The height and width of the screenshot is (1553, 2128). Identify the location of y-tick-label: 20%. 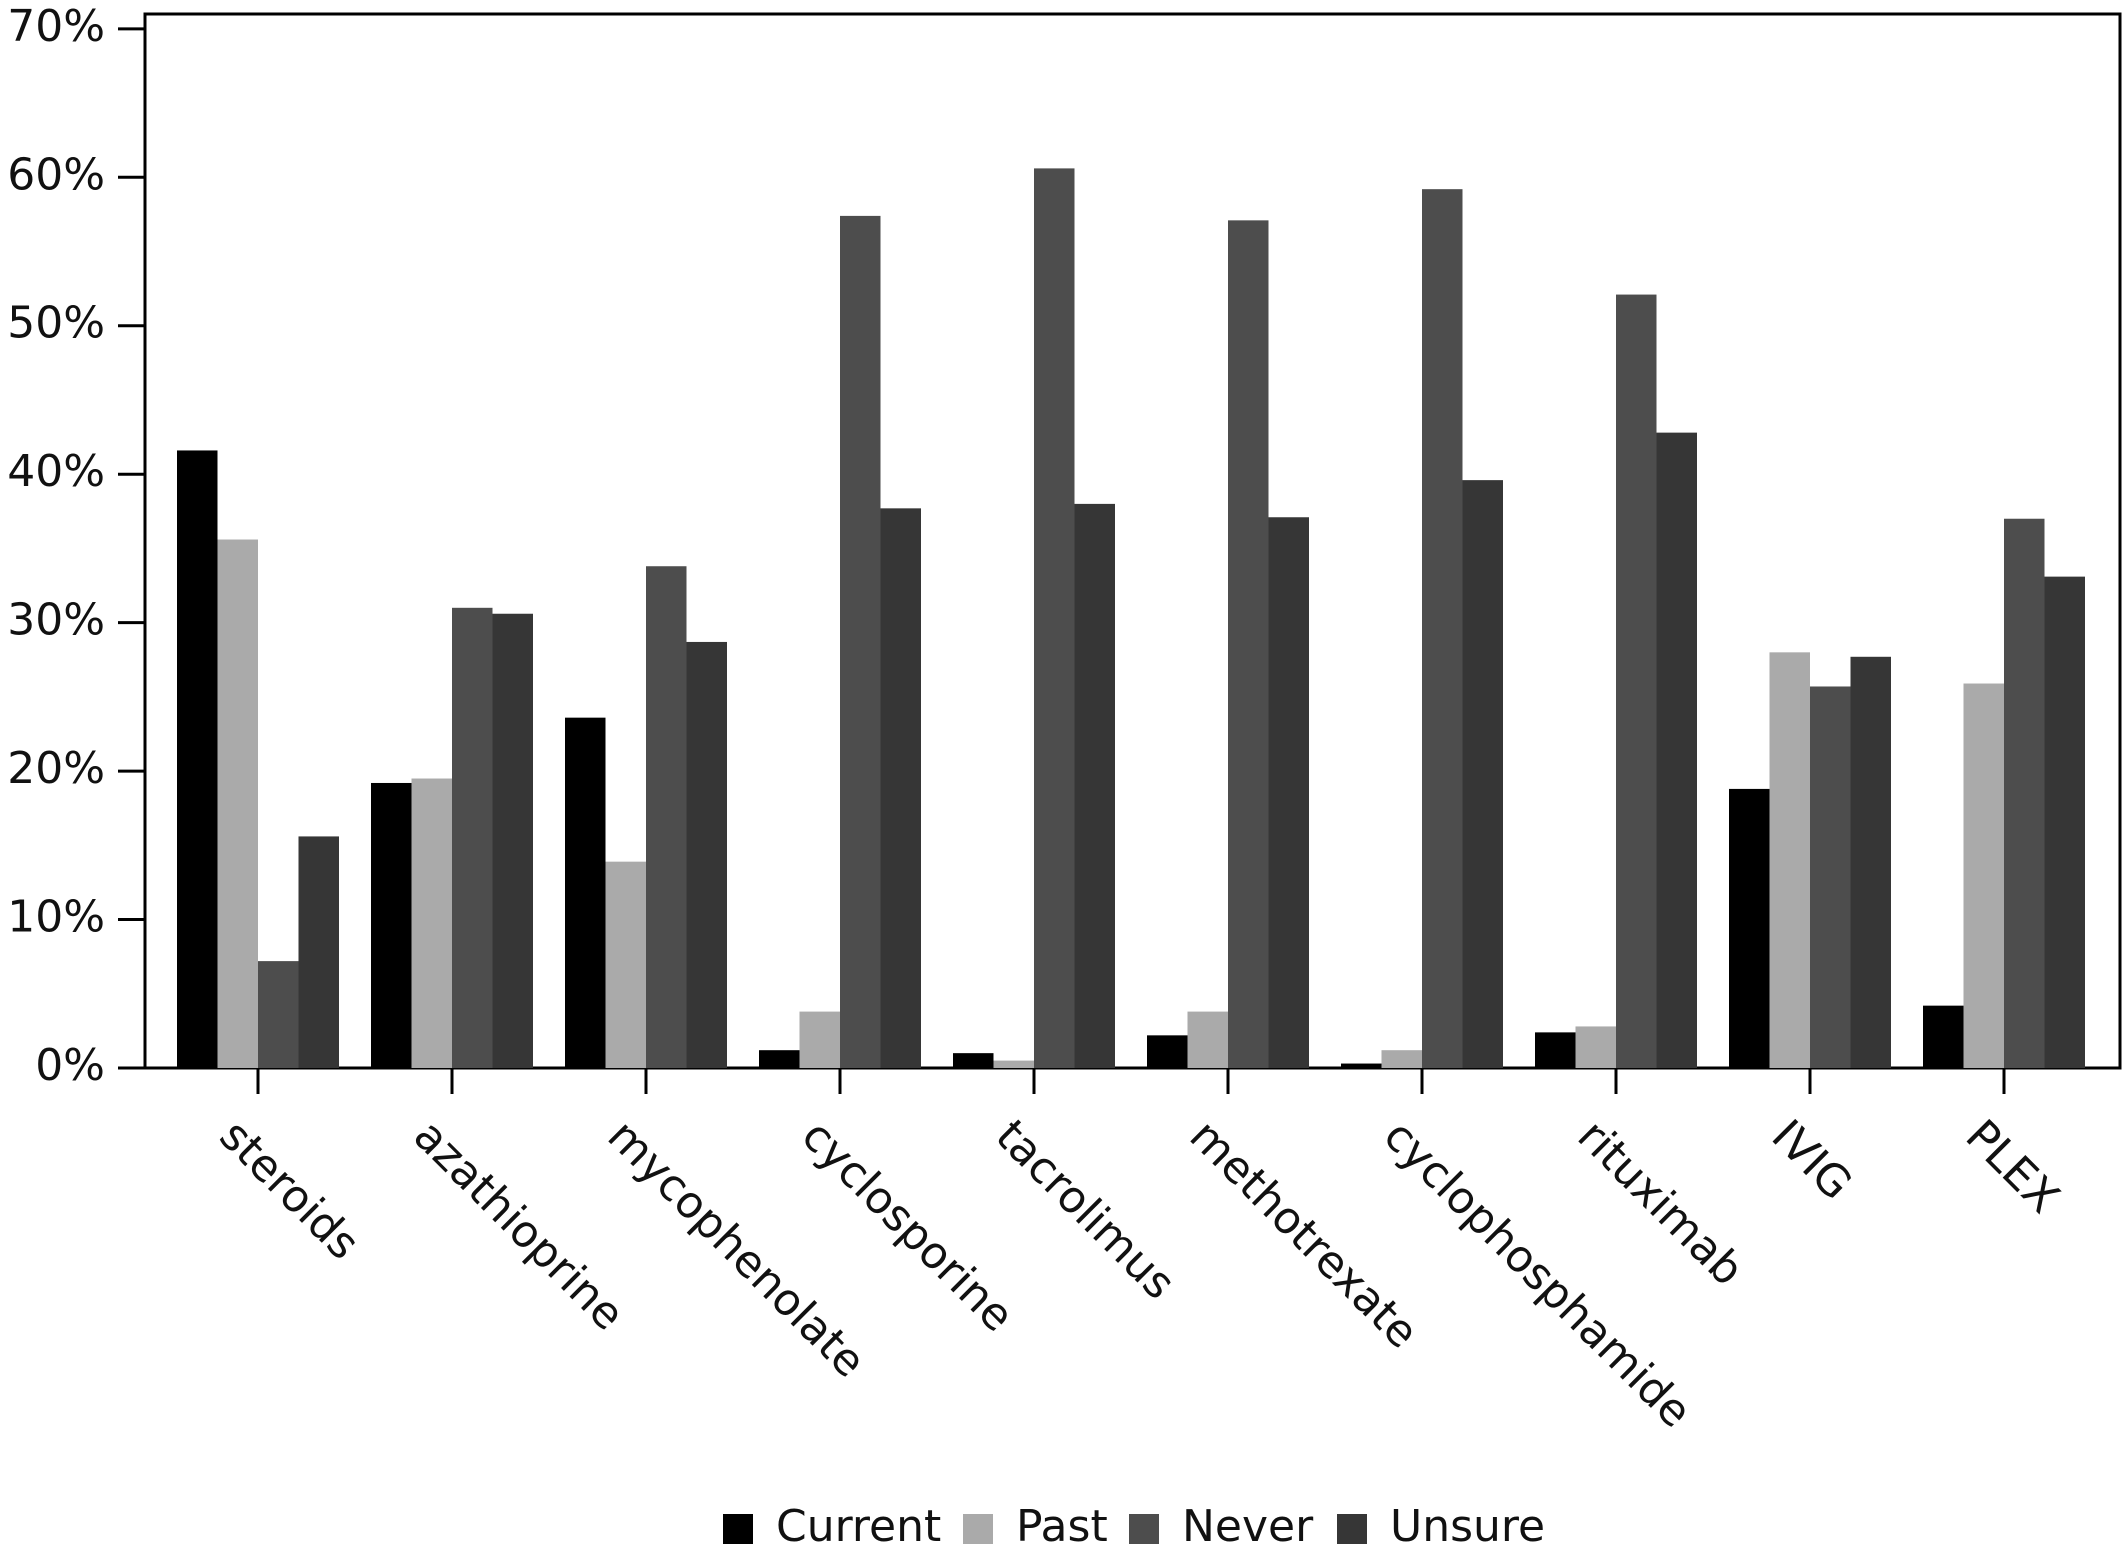
(56, 768).